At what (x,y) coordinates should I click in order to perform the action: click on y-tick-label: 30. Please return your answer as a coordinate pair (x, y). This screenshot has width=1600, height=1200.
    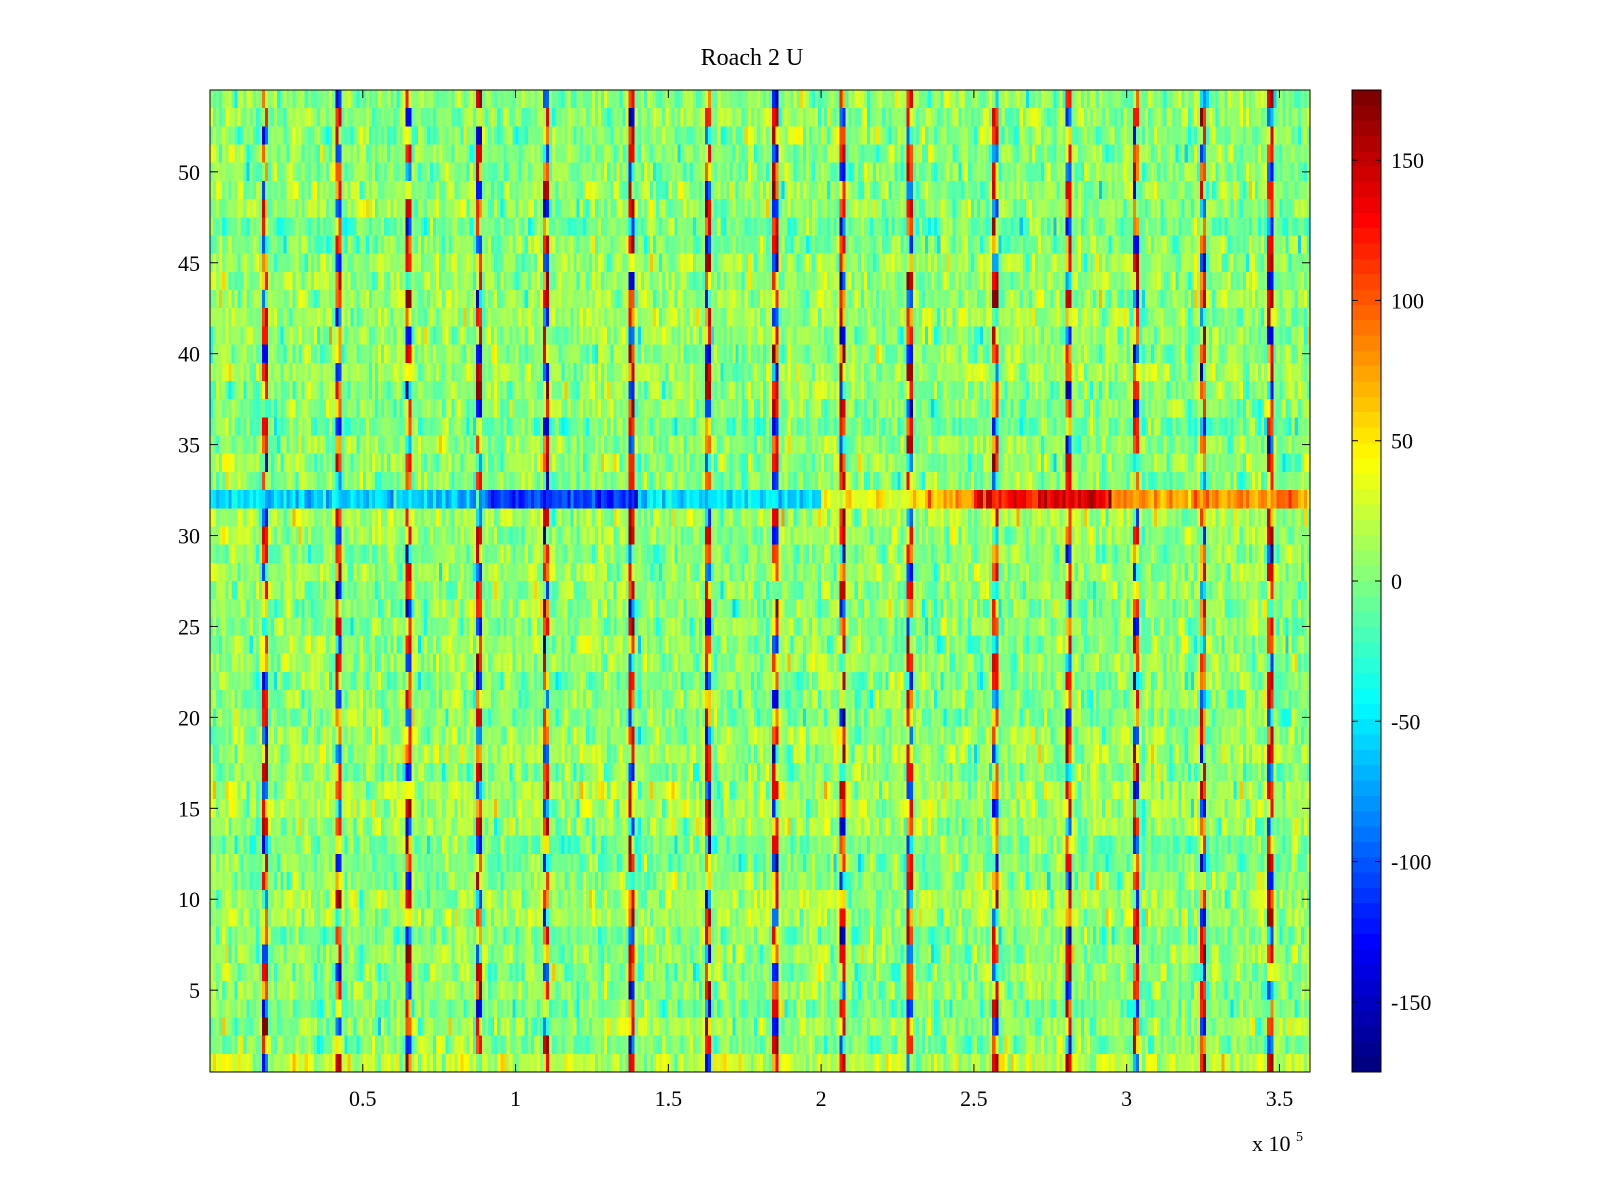
    Looking at the image, I should click on (189, 536).